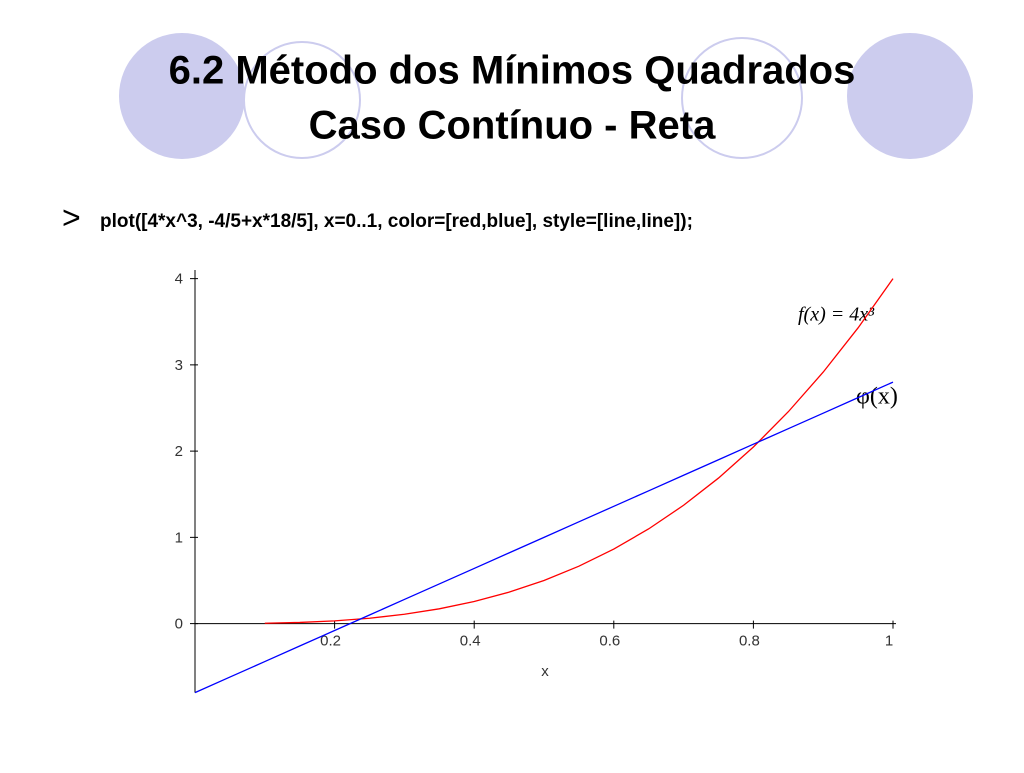  What do you see at coordinates (512, 71) in the screenshot?
I see `title: 6.2 Método dos Mínimos Quadrados` at bounding box center [512, 71].